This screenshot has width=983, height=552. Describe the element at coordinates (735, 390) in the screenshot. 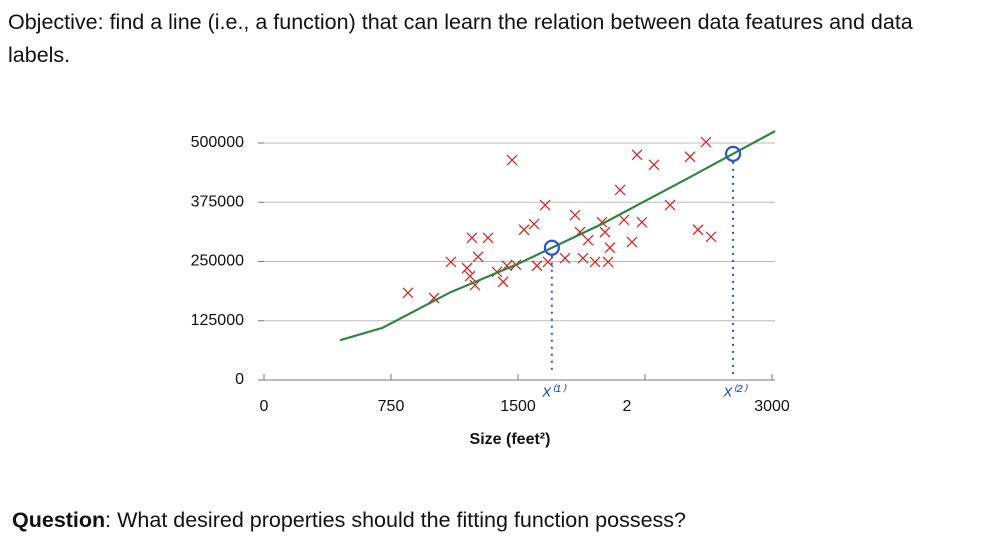

I see `annotation-label: x⁽²⁾` at that location.